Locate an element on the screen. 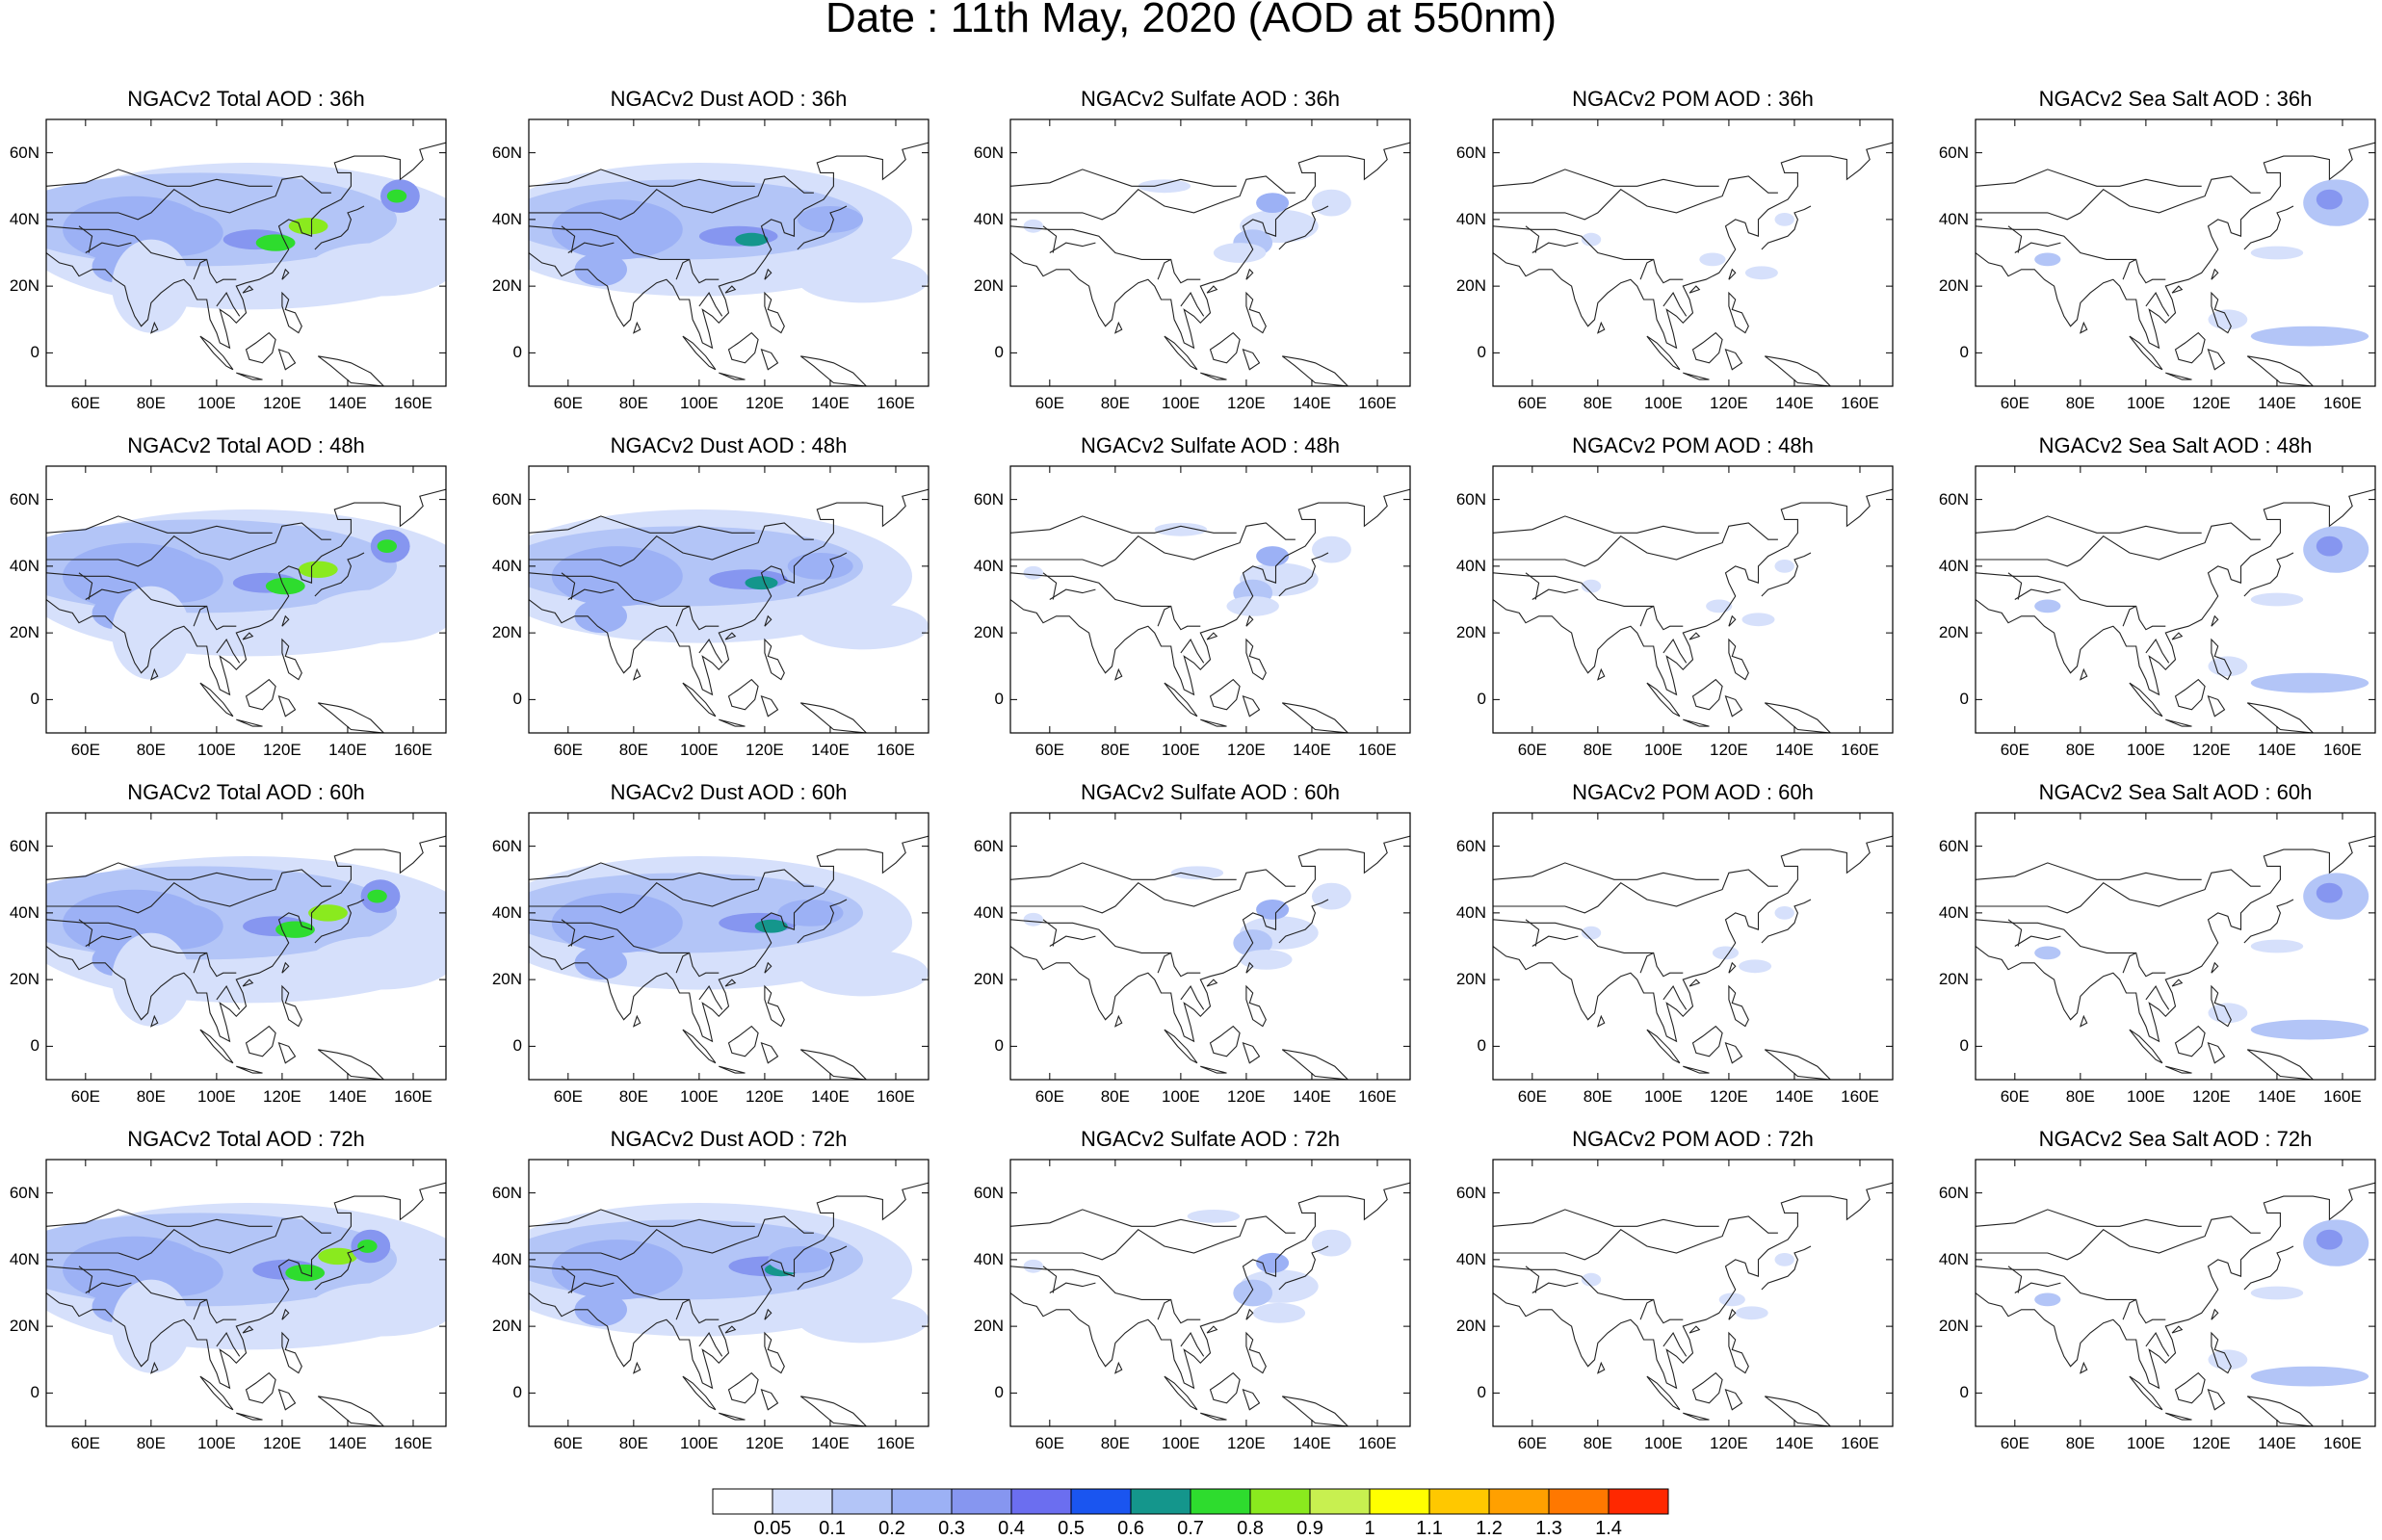  lon-tick-label: 60E is located at coordinates (1049, 1443).